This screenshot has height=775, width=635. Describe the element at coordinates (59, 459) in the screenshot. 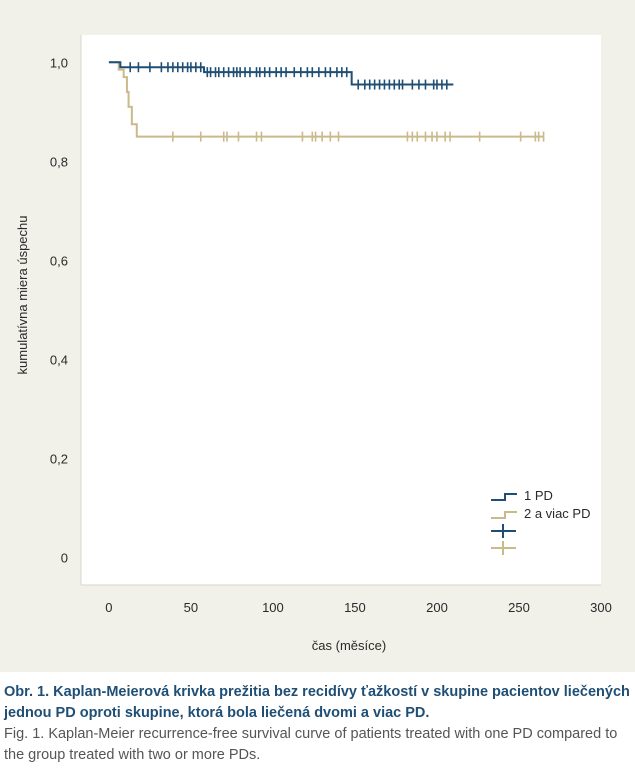

I see `y-tick-label: 0,2` at that location.